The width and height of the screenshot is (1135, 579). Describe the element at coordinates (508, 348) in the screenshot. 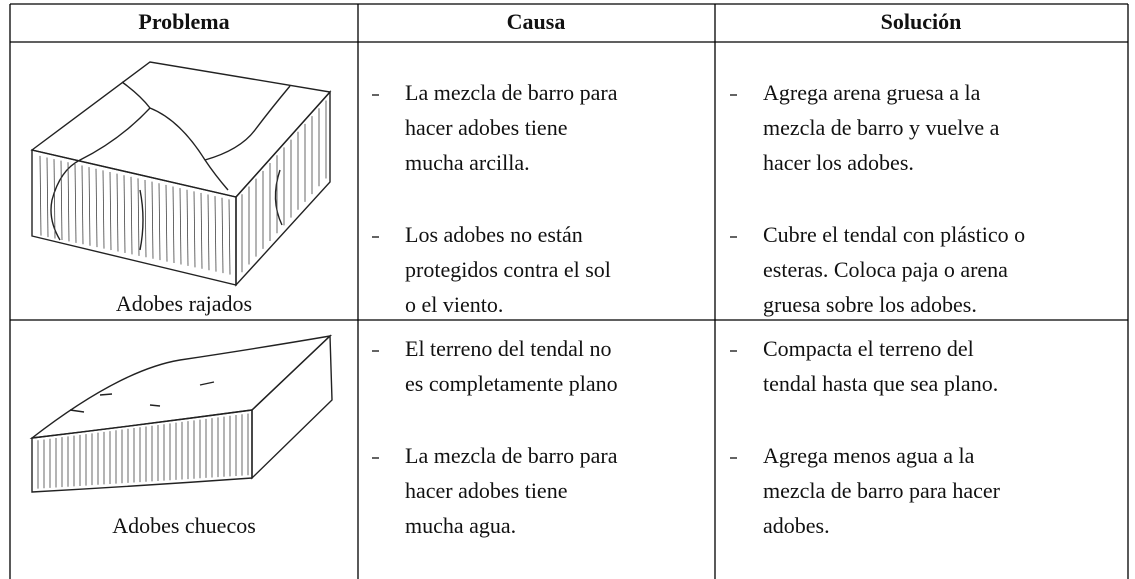

I see `cell-text: El terreno del tendal no` at that location.